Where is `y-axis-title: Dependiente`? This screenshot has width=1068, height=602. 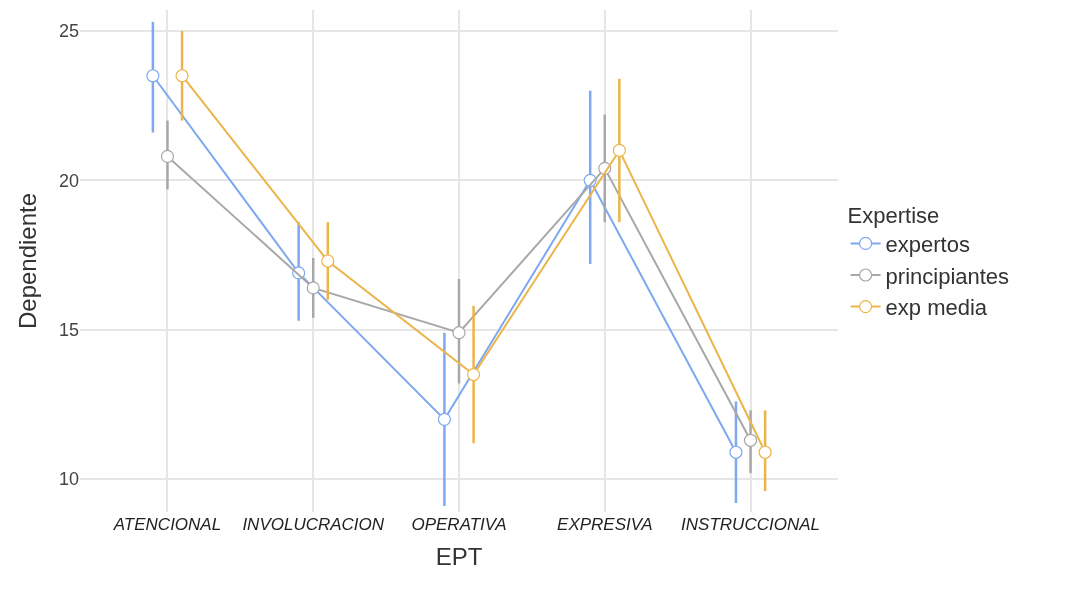
y-axis-title: Dependiente is located at coordinates (28, 261).